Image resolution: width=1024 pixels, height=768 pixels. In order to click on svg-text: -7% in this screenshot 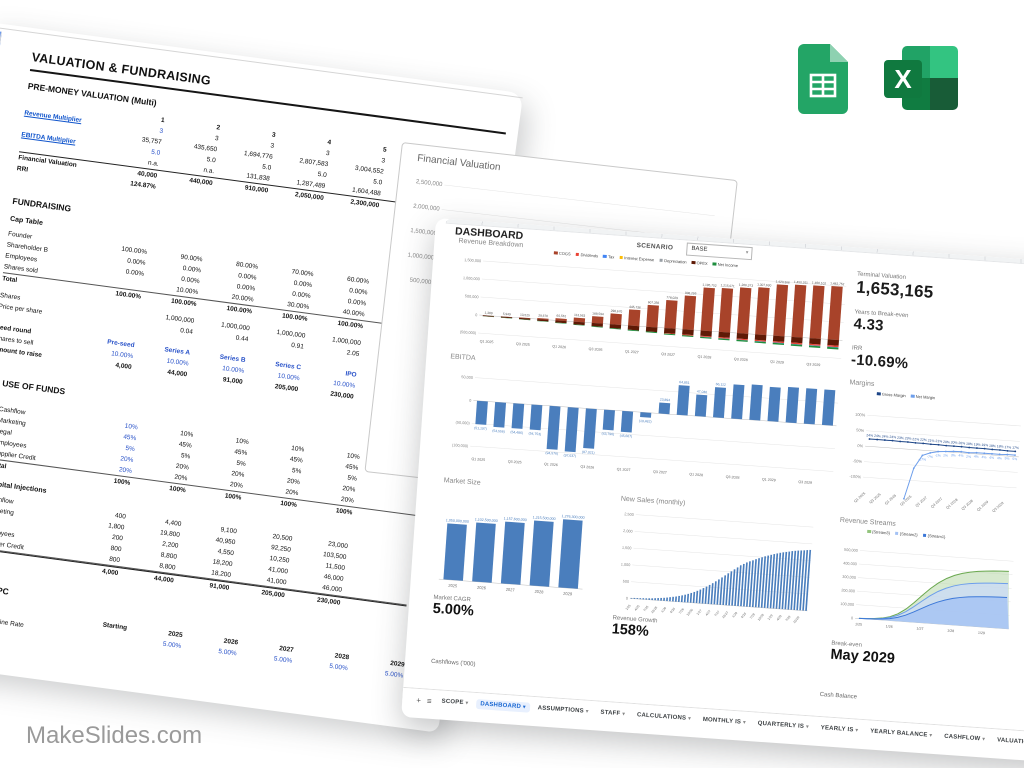, I will do `click(930, 457)`.